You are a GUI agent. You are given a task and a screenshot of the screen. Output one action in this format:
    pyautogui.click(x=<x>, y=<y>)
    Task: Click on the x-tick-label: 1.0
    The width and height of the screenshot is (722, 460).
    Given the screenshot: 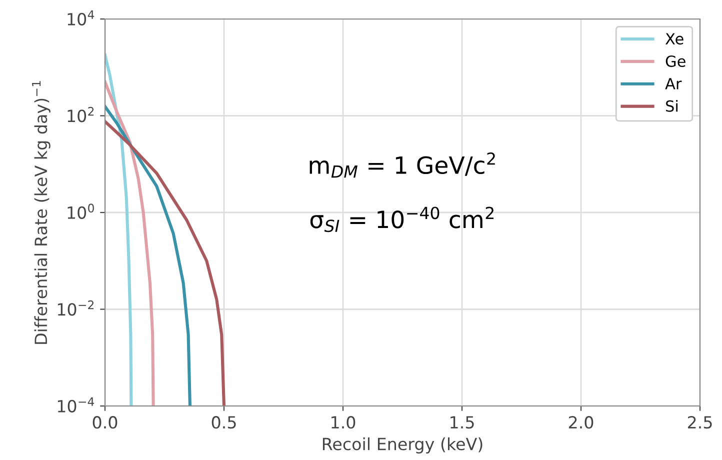 What is the action you would take?
    pyautogui.click(x=344, y=422)
    